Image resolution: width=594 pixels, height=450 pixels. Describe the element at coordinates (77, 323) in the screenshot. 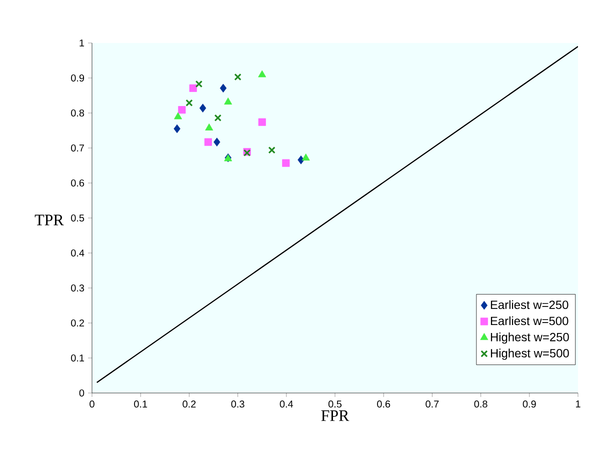

I see `y-tick-label: 0.2` at that location.